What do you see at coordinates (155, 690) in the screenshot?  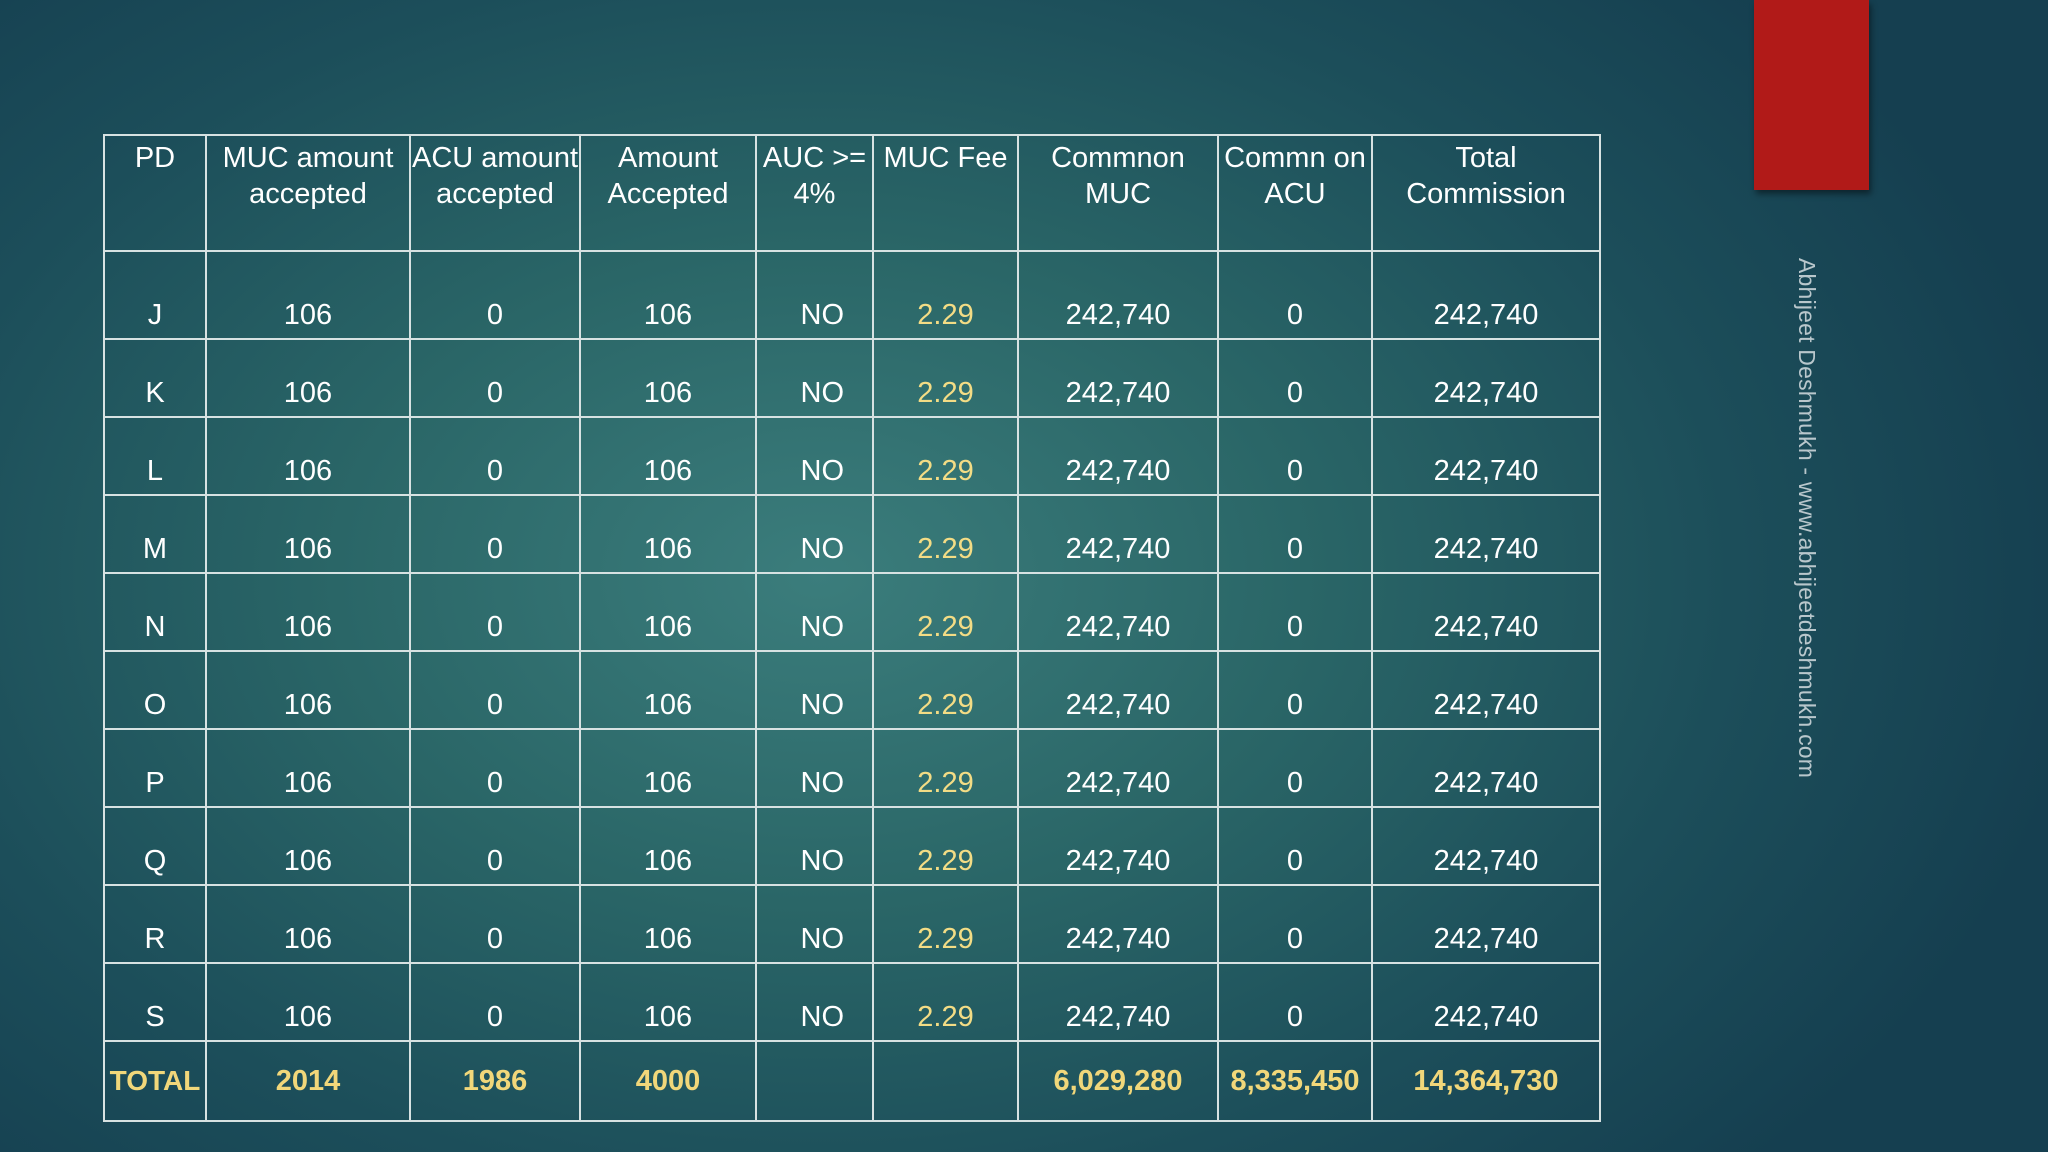 I see `cell-pd: O` at bounding box center [155, 690].